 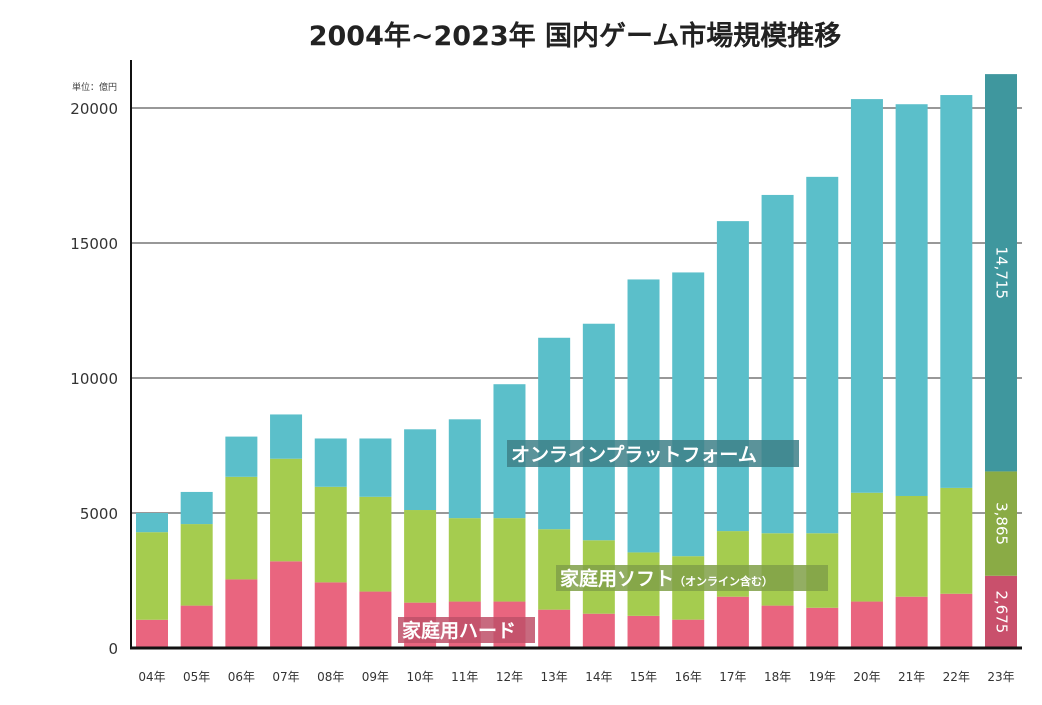 What do you see at coordinates (459, 630) in the screenshot?
I see `series-label: 家庭用ハード` at bounding box center [459, 630].